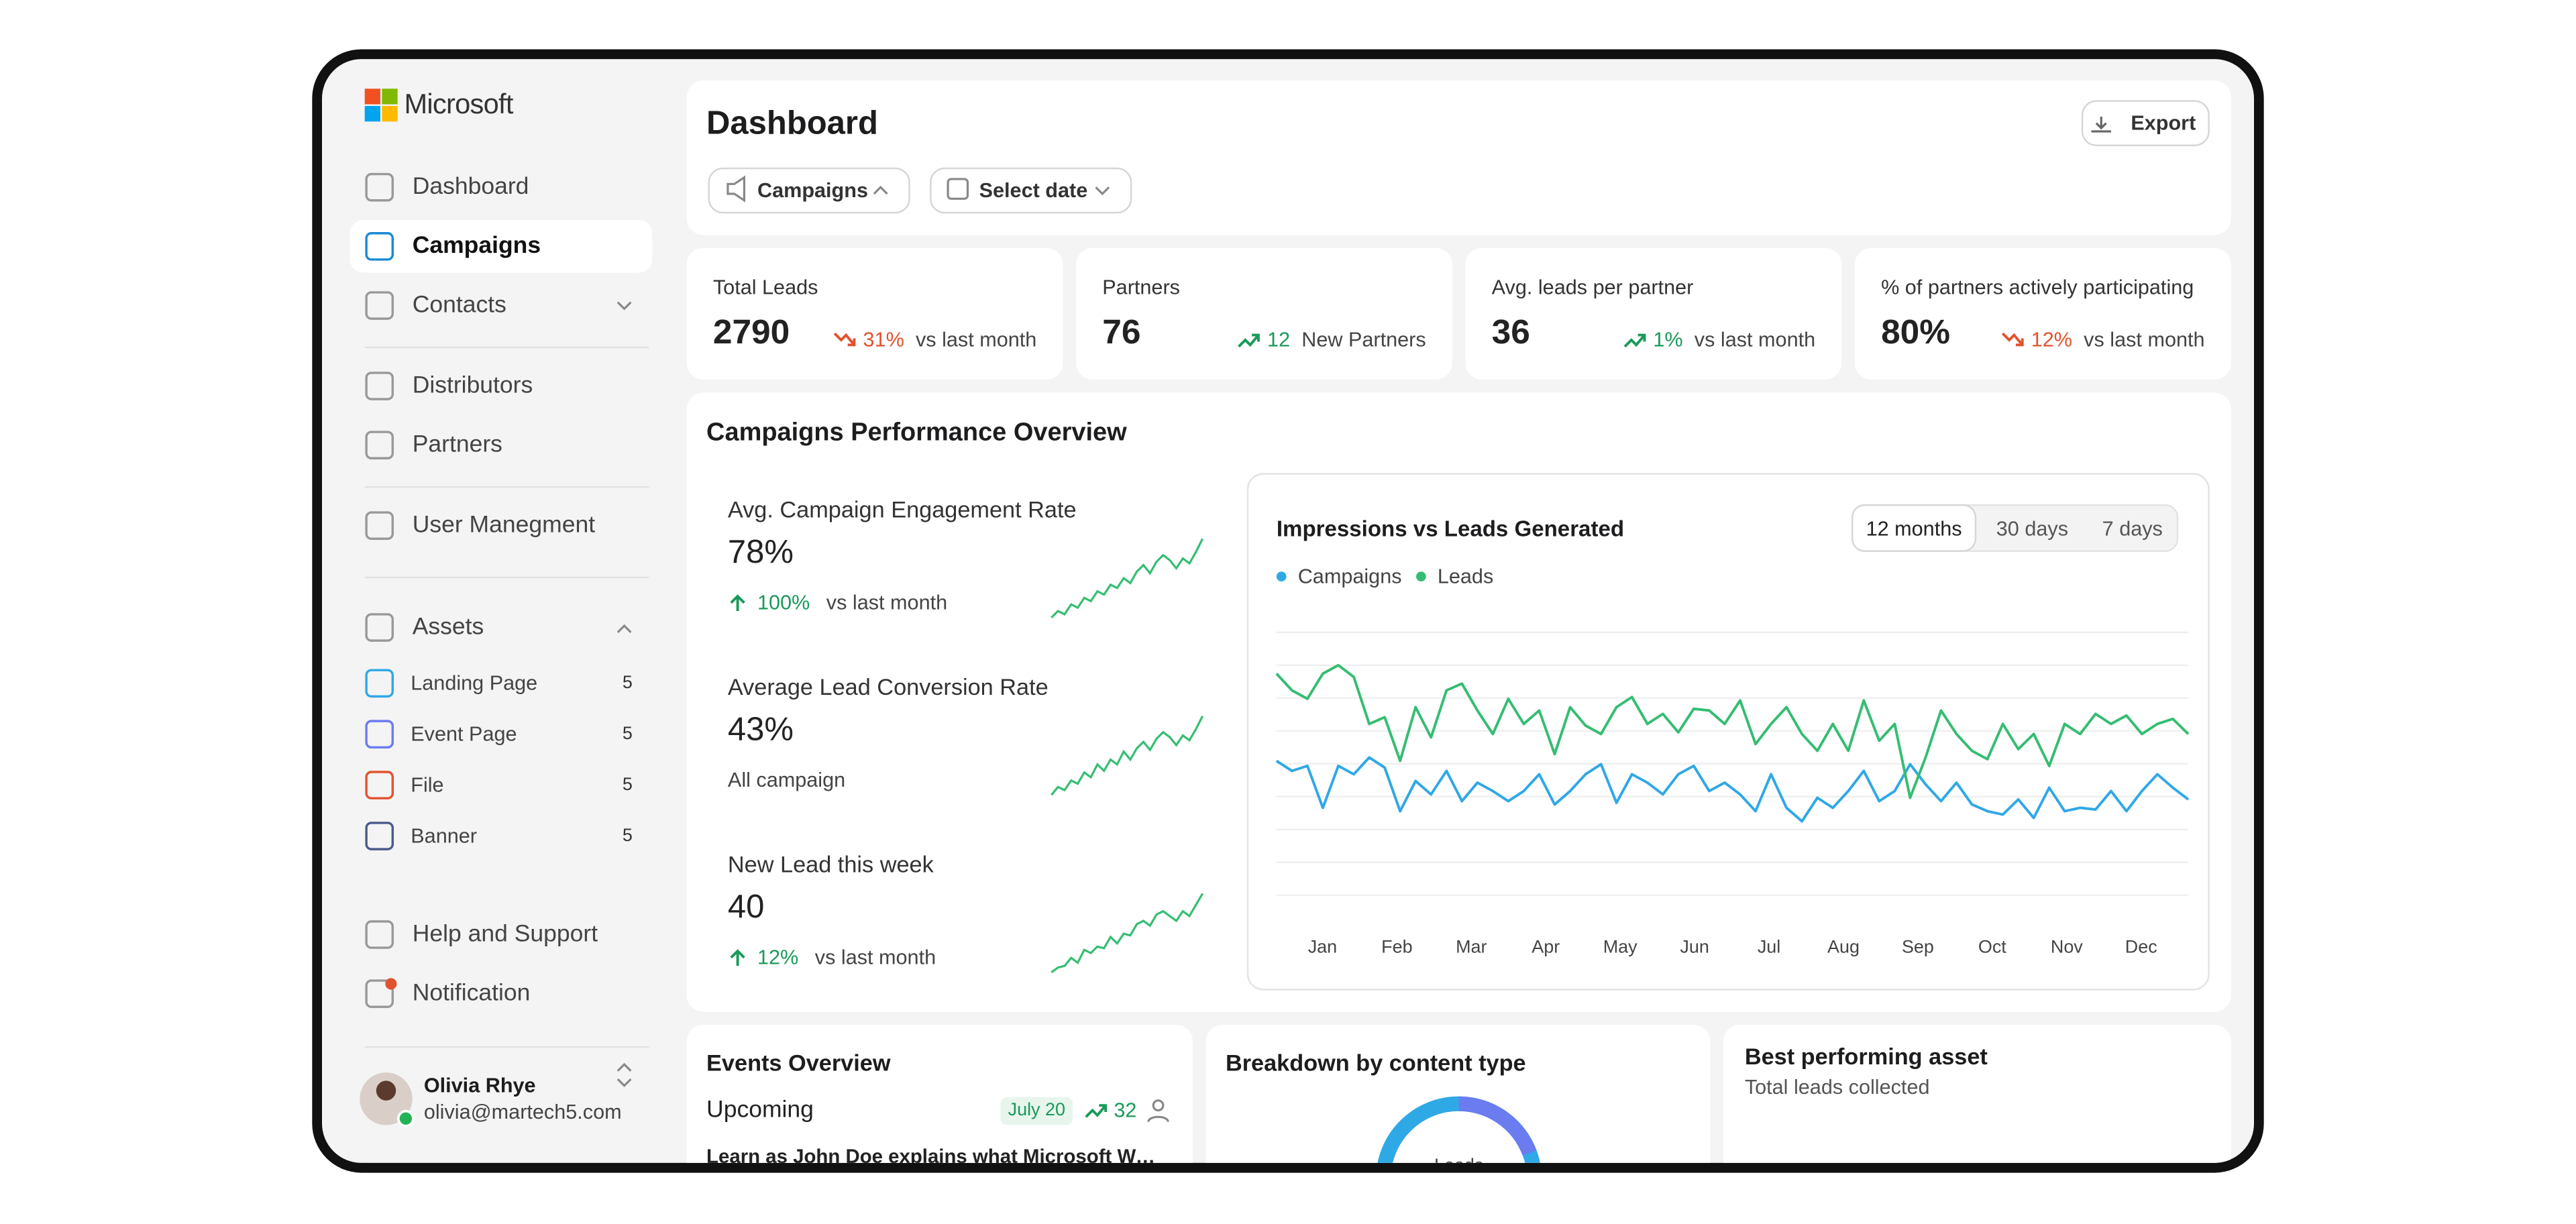 This screenshot has height=1224, width=2576. Describe the element at coordinates (1620, 948) in the screenshot. I see `x-tick-label: May` at that location.